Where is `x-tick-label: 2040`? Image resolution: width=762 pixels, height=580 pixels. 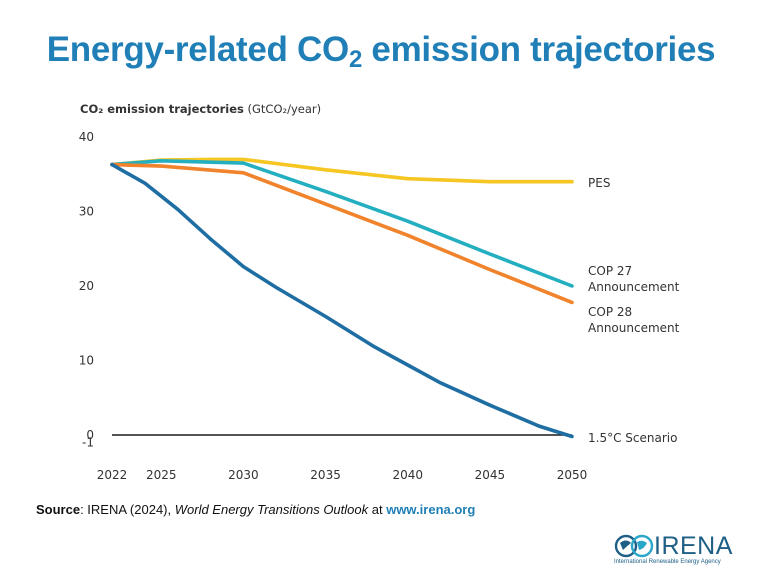
x-tick-label: 2040 is located at coordinates (407, 475).